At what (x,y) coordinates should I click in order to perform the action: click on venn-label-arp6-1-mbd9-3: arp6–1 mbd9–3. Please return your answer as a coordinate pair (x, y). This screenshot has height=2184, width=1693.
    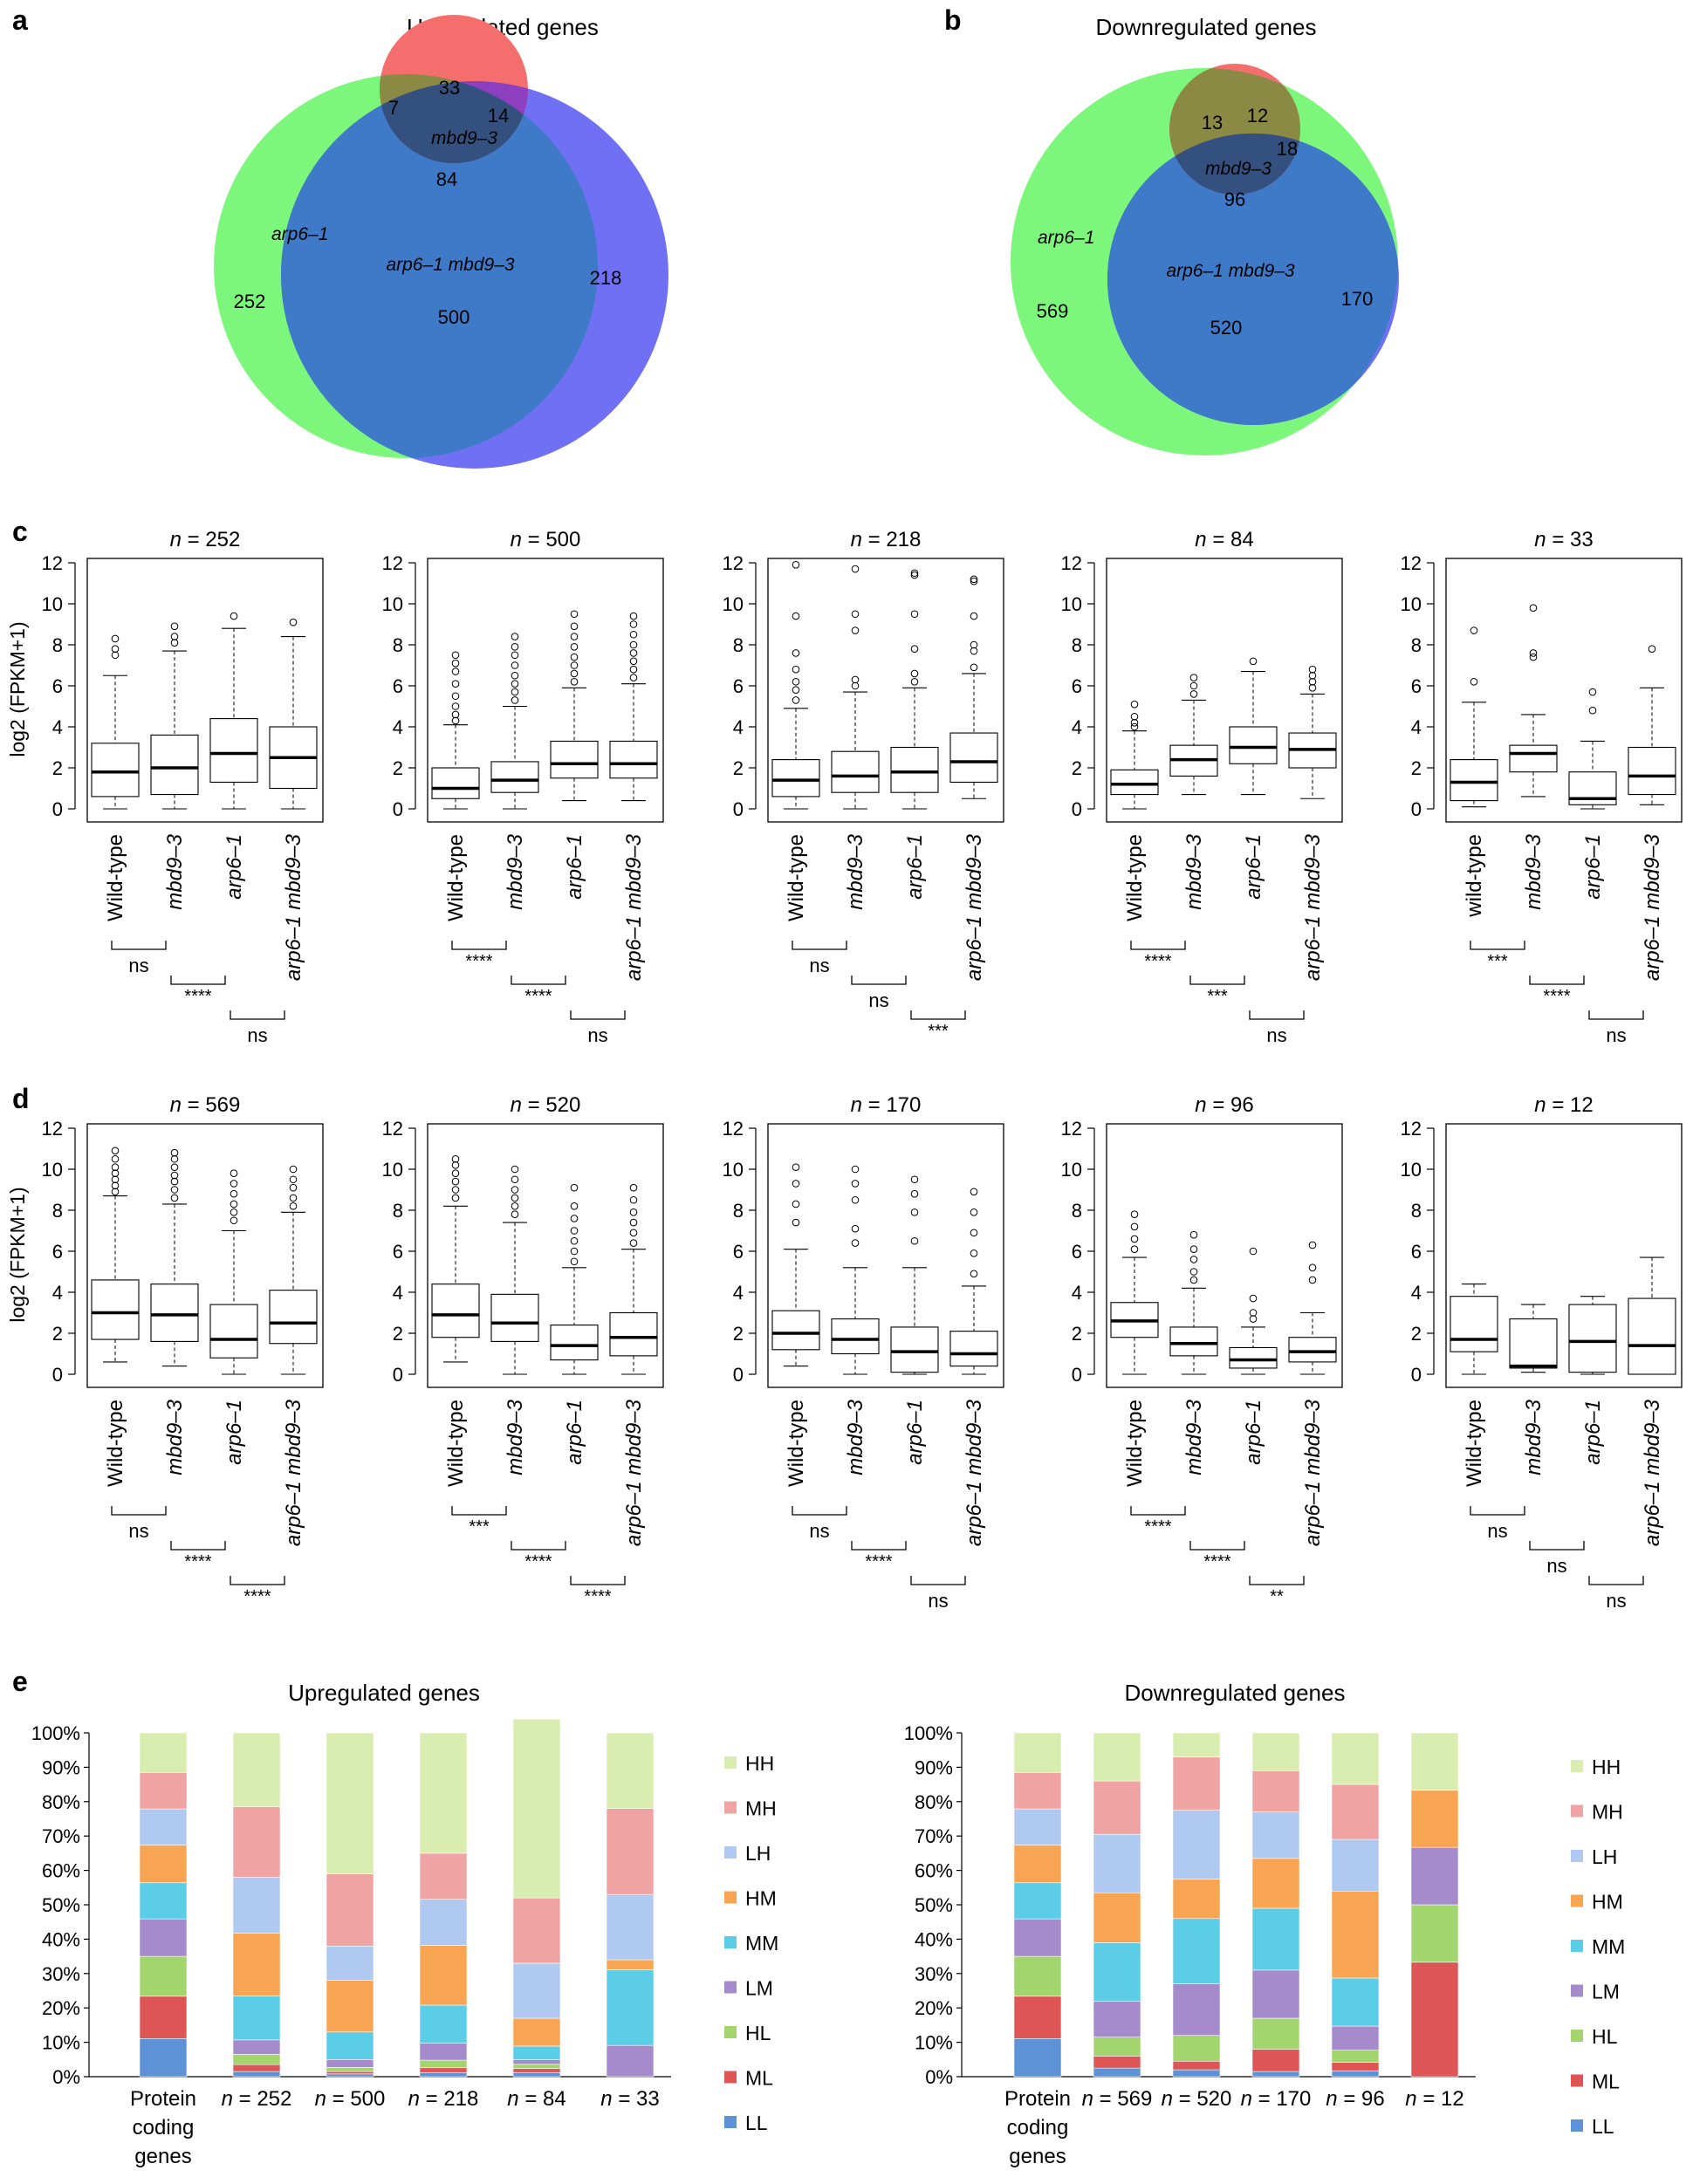
    Looking at the image, I should click on (1230, 271).